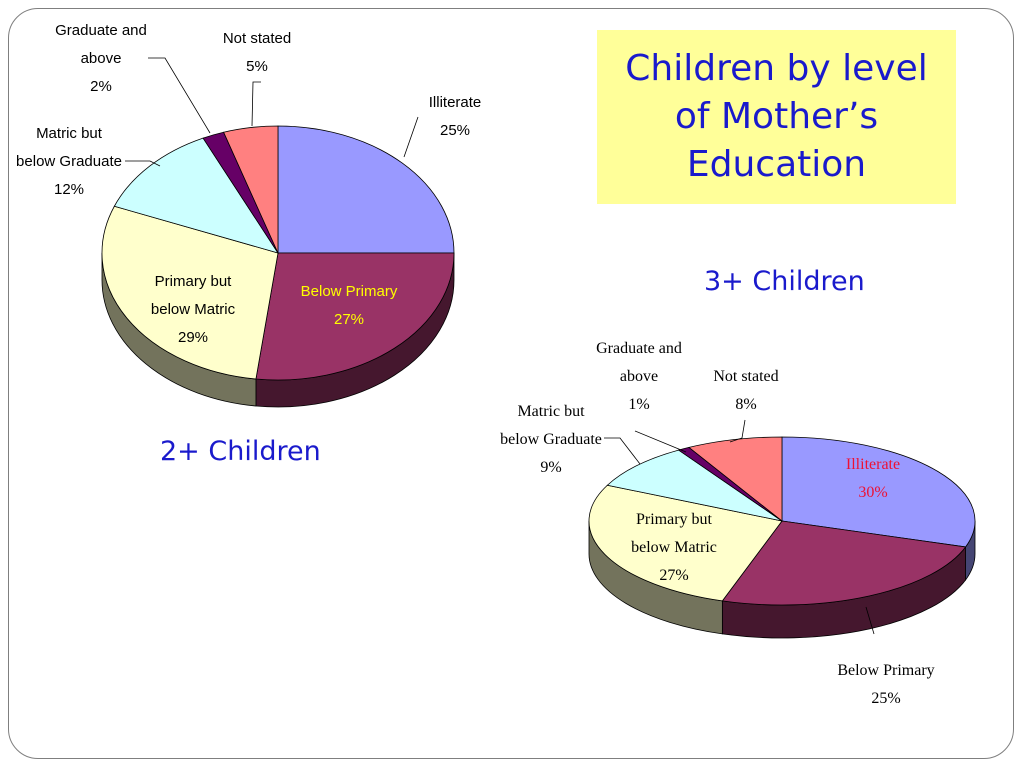  Describe the element at coordinates (69, 161) in the screenshot. I see `data-label-matric-but-below-graduate: Matric but below Graduate 12%` at that location.